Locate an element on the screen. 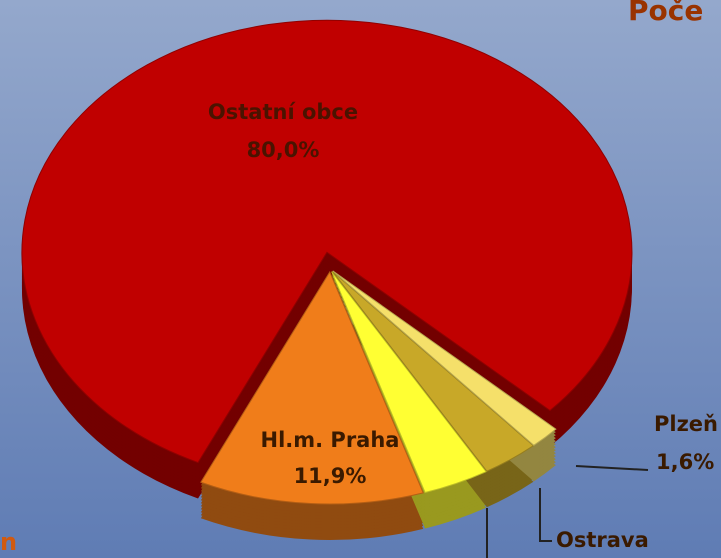 The width and height of the screenshot is (721, 558). value-label: 80,0% is located at coordinates (283, 150).